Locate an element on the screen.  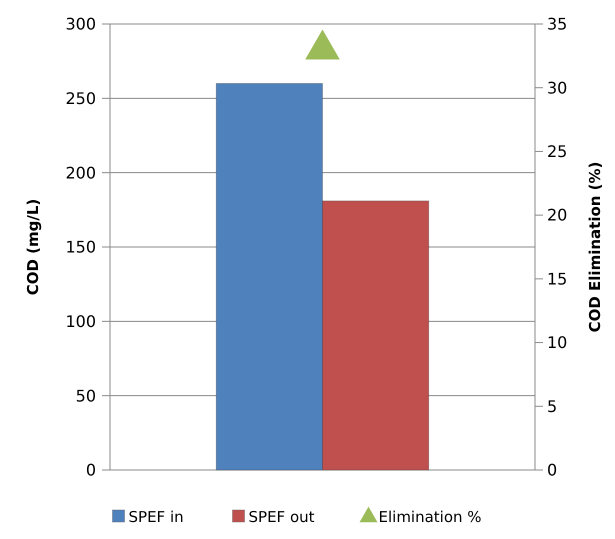
y-tick-label: 300 is located at coordinates (80, 24).